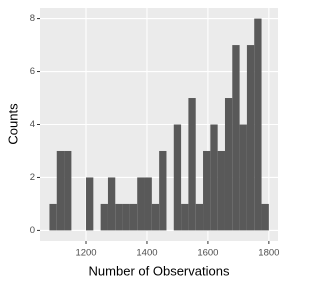 The width and height of the screenshot is (320, 288). Describe the element at coordinates (32, 71) in the screenshot. I see `y-tick-label: 6` at that location.